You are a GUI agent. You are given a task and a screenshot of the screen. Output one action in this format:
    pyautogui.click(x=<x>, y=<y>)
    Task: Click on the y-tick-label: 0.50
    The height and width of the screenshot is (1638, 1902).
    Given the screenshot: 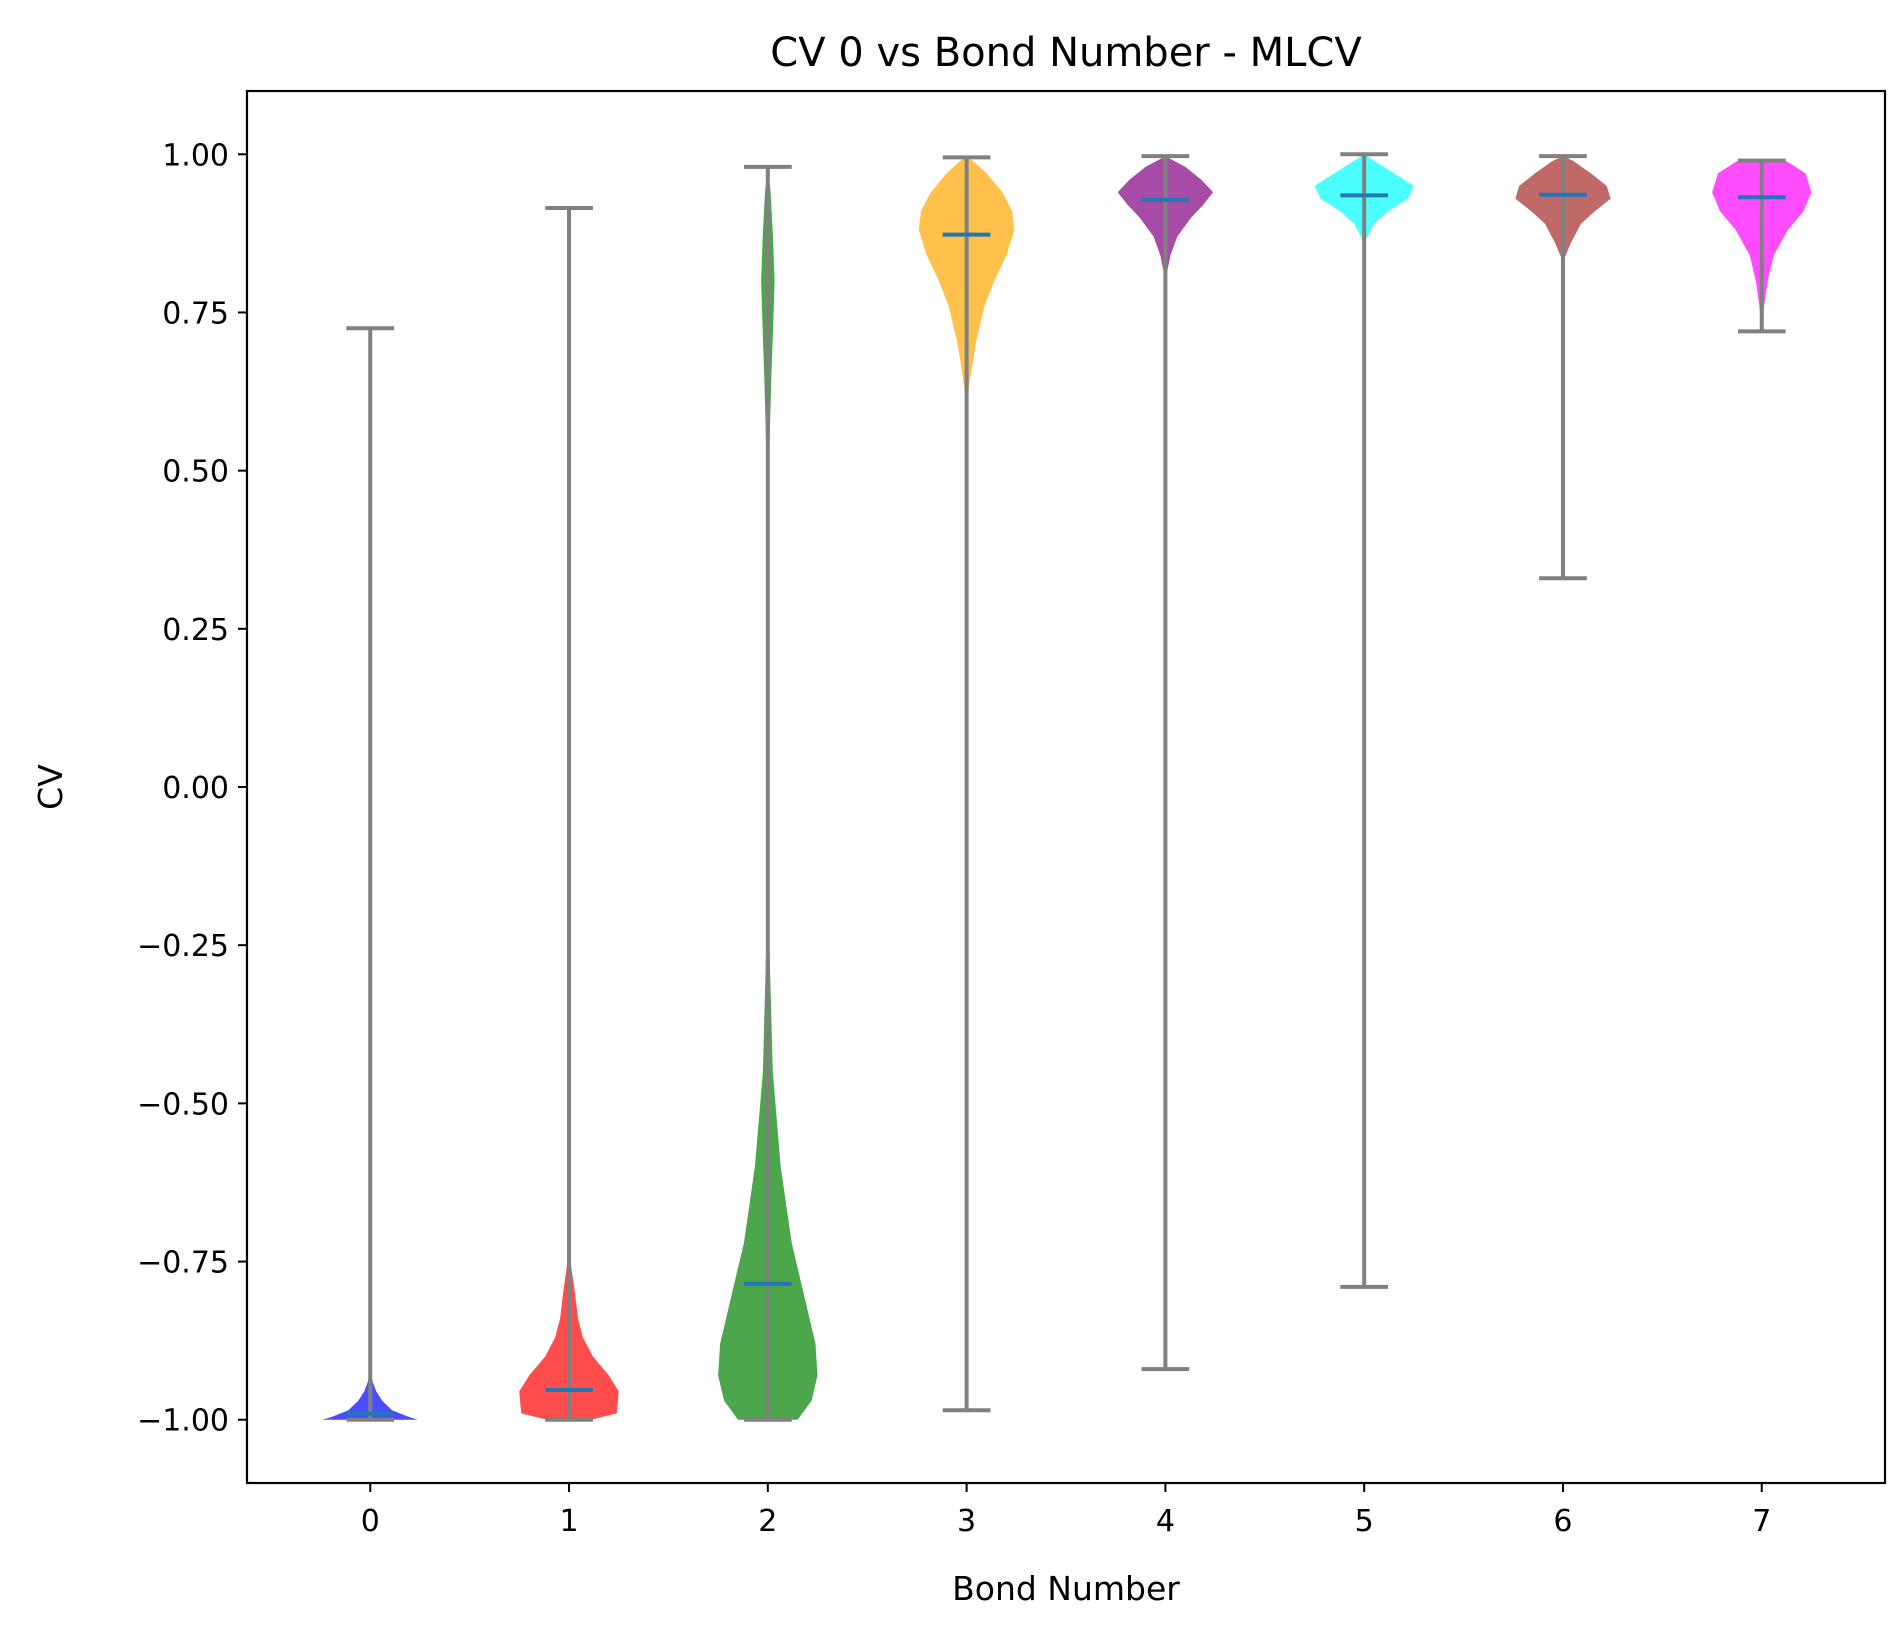 What is the action you would take?
    pyautogui.click(x=195, y=472)
    